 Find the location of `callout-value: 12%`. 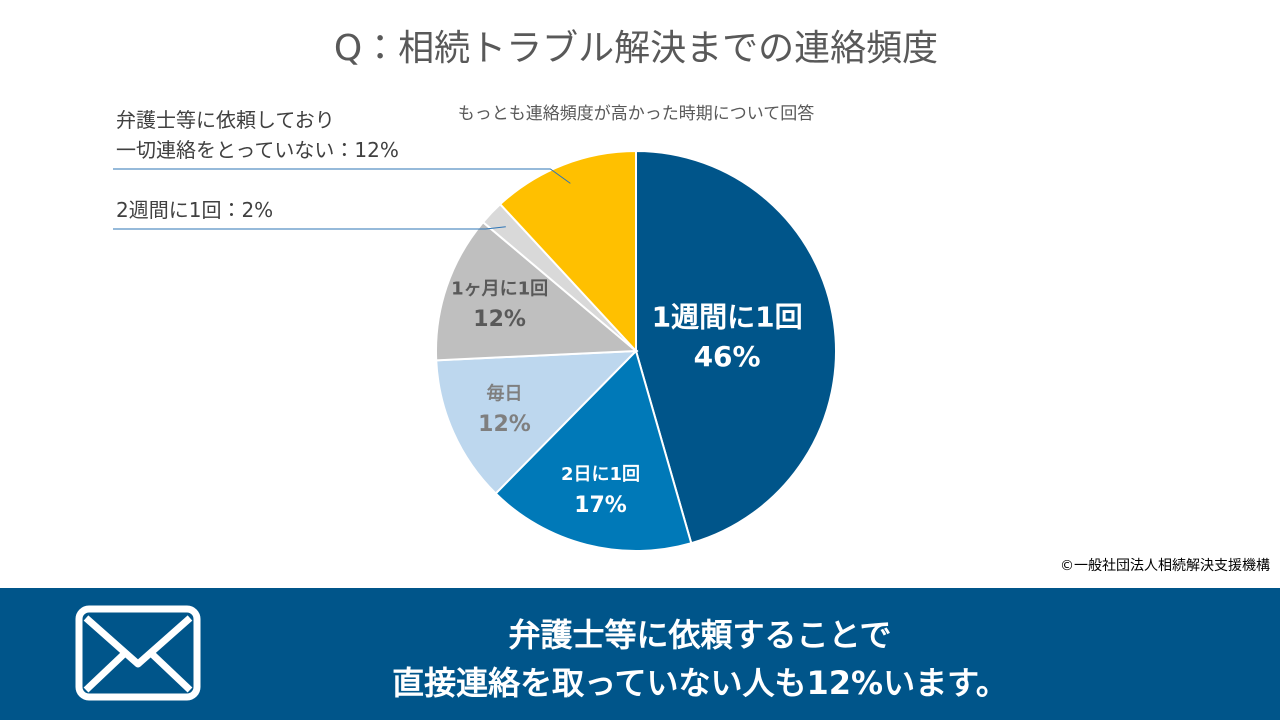

callout-value: 12% is located at coordinates (376, 150).